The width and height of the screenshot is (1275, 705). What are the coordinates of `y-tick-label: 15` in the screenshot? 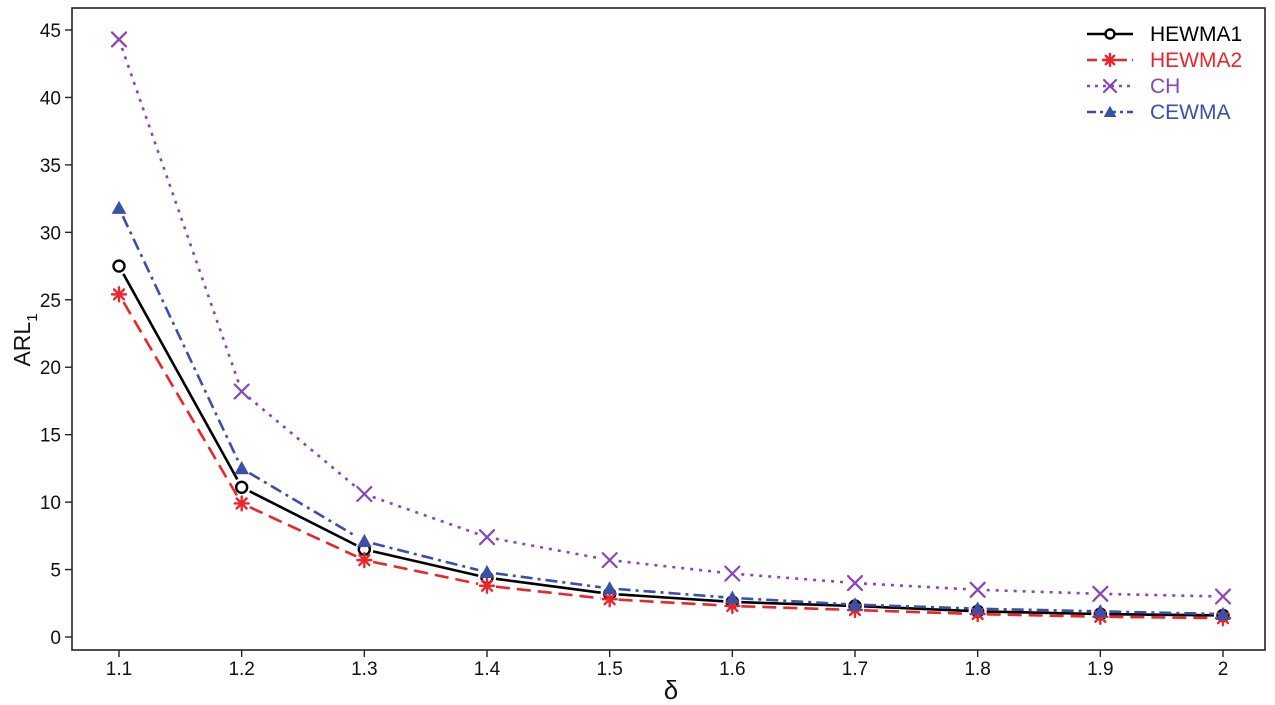 It's located at (50, 436).